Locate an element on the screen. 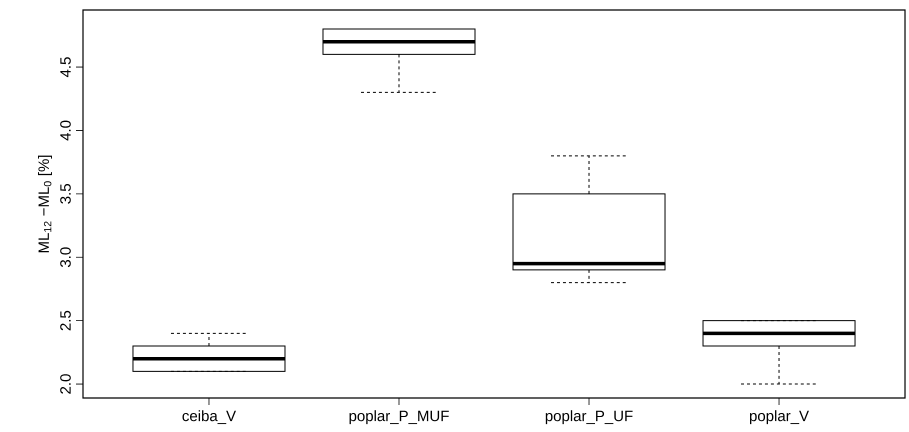 Image resolution: width=909 pixels, height=432 pixels. x-tick-label: poplar_P_UF is located at coordinates (589, 417).